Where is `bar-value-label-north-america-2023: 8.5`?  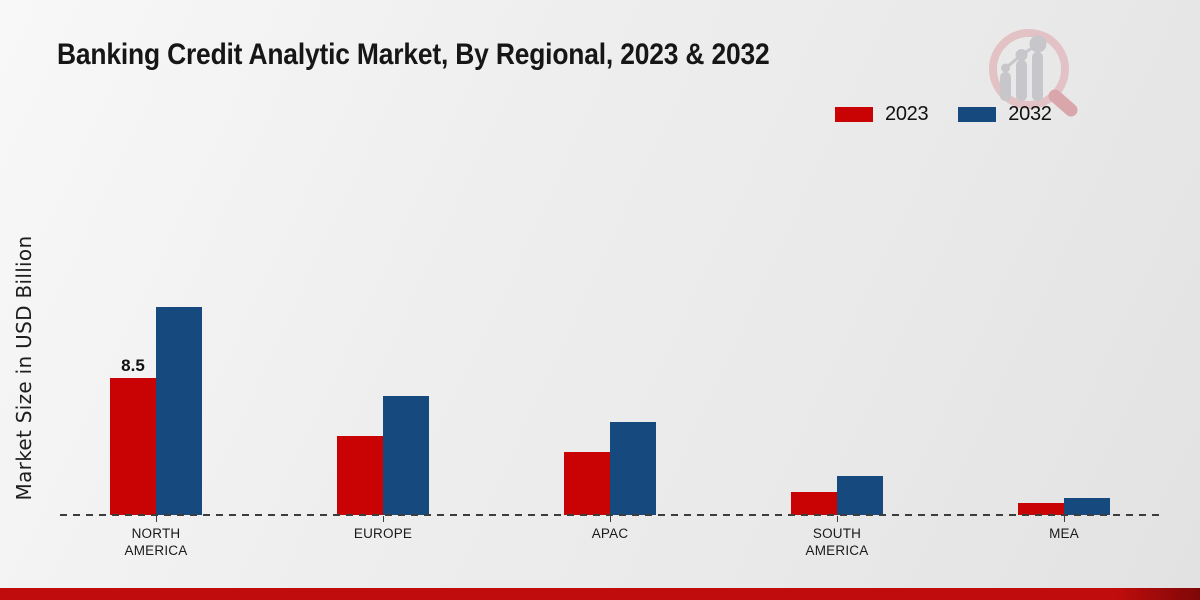
bar-value-label-north-america-2023: 8.5 is located at coordinates (133, 365).